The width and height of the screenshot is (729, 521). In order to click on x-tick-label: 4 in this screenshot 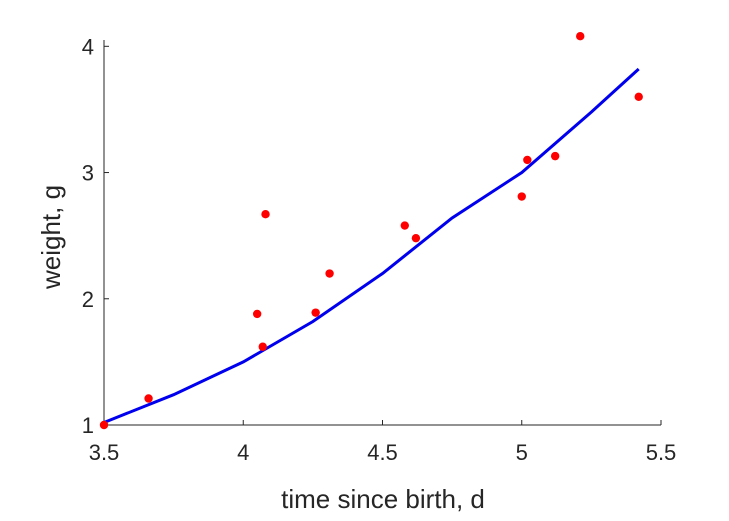, I will do `click(243, 452)`.